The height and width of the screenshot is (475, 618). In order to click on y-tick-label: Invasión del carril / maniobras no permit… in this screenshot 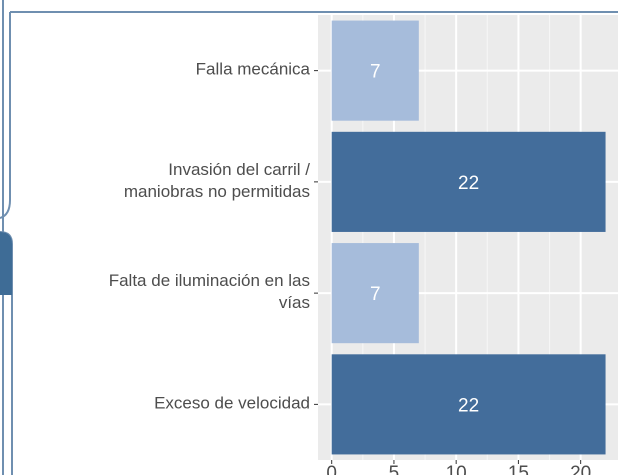, I will do `click(217, 180)`.